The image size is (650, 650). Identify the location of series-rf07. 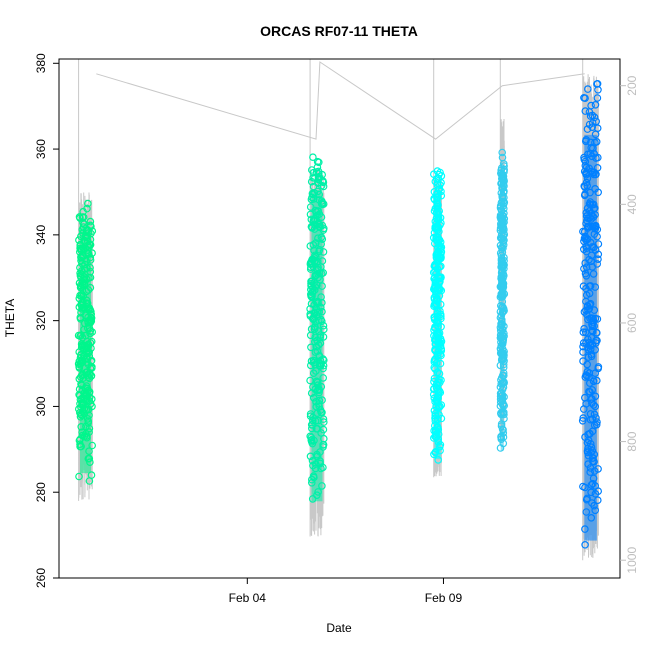
(85, 342).